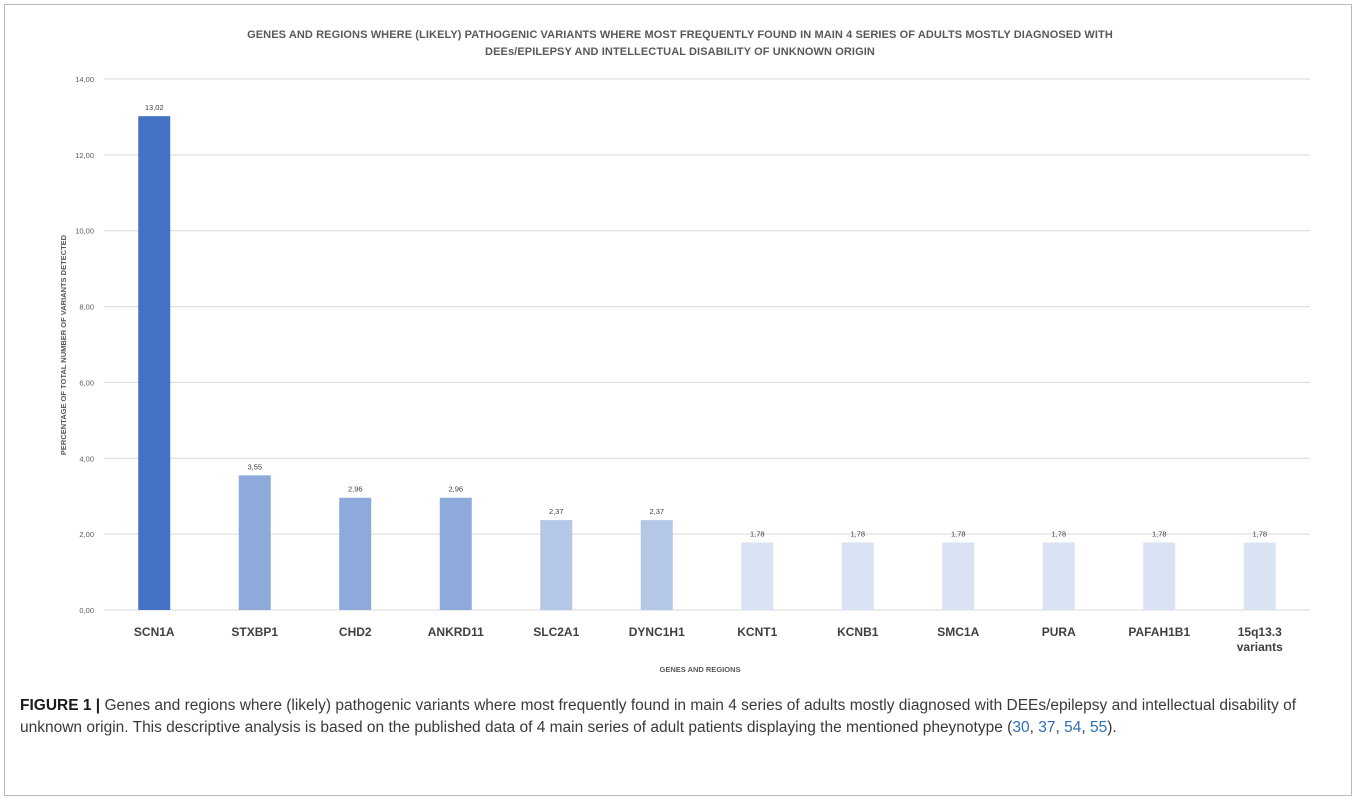  Describe the element at coordinates (958, 632) in the screenshot. I see `x-tick-label: SMC1A` at that location.